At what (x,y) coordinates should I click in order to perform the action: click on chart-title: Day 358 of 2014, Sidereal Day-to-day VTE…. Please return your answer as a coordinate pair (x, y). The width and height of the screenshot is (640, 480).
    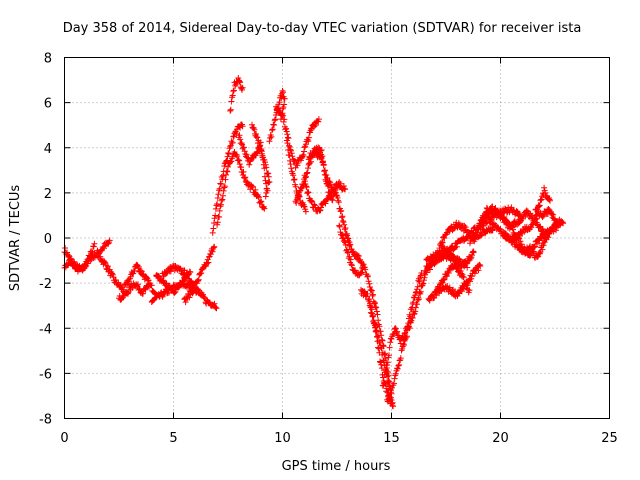
    Looking at the image, I should click on (322, 28).